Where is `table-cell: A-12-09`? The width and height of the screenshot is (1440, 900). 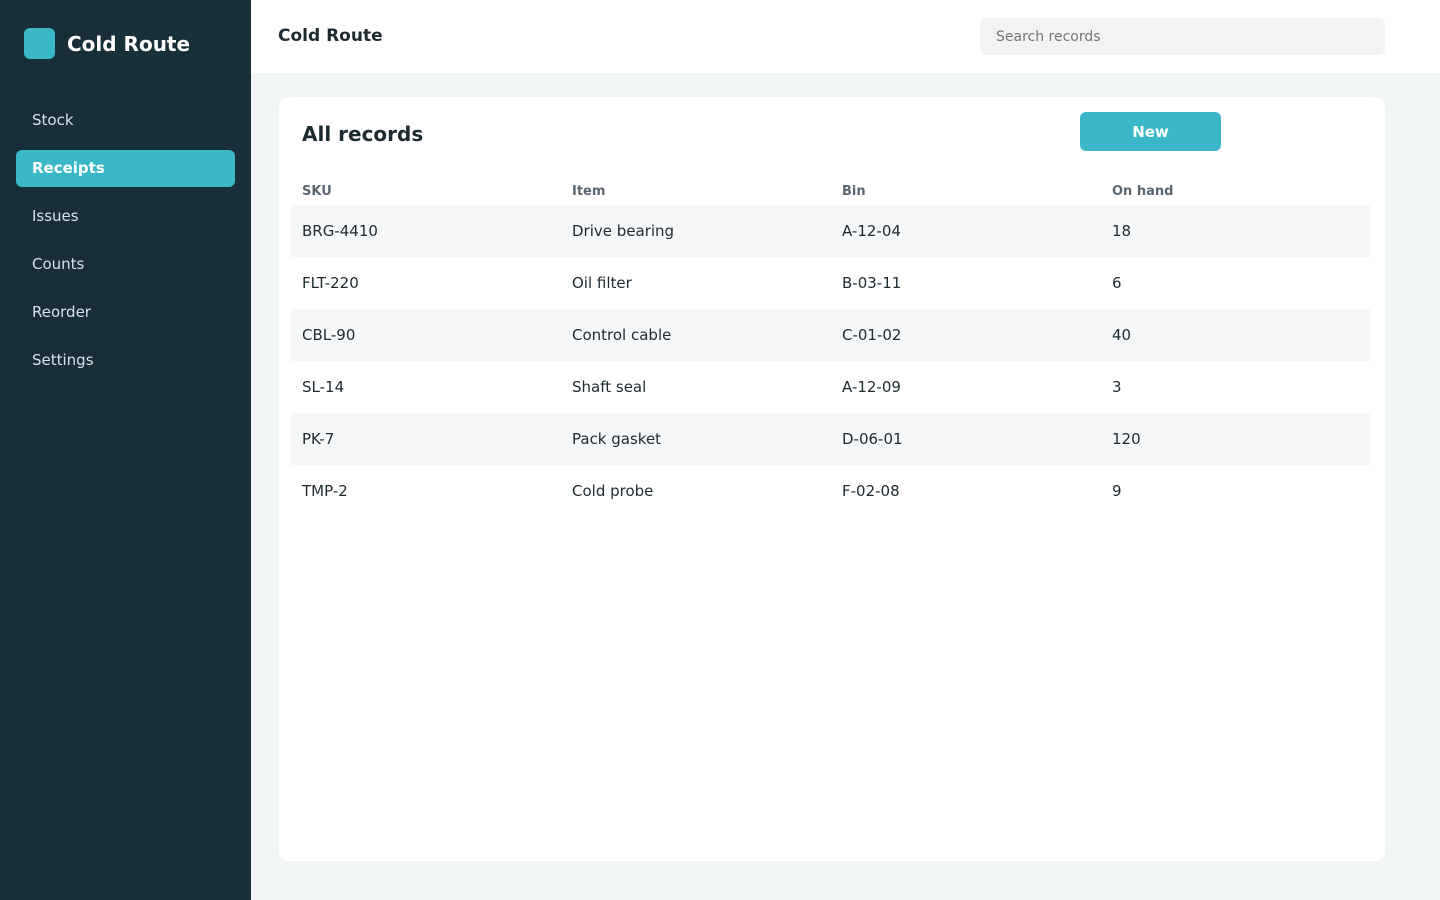 table-cell: A-12-09 is located at coordinates (871, 387).